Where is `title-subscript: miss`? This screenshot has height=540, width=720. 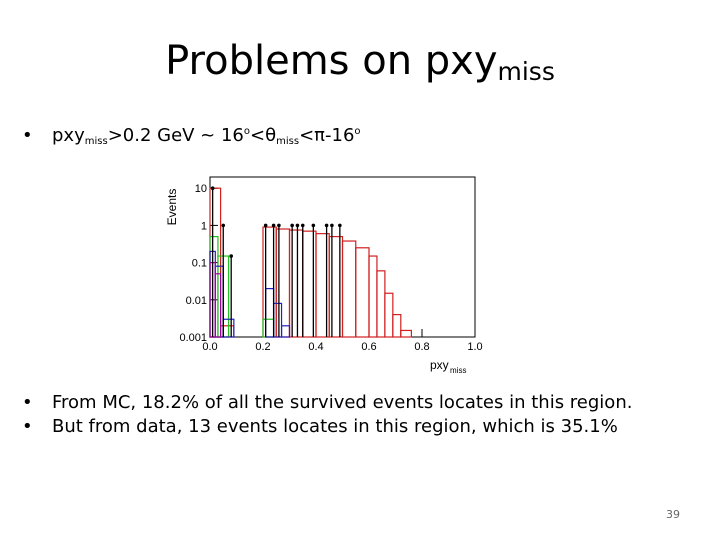
title-subscript: miss is located at coordinates (526, 71).